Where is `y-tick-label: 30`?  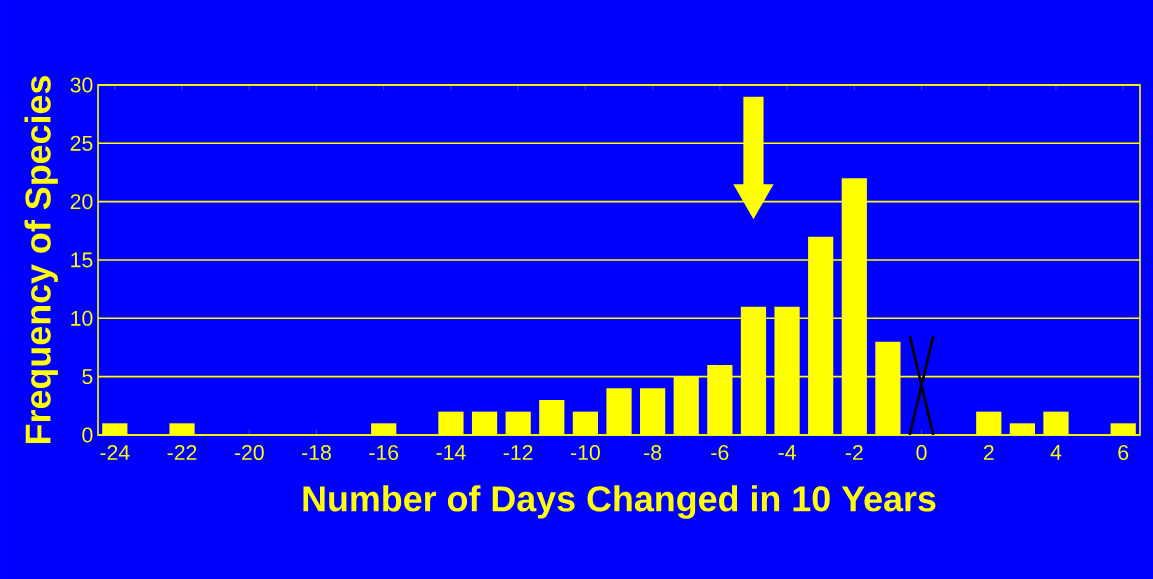 y-tick-label: 30 is located at coordinates (81, 85).